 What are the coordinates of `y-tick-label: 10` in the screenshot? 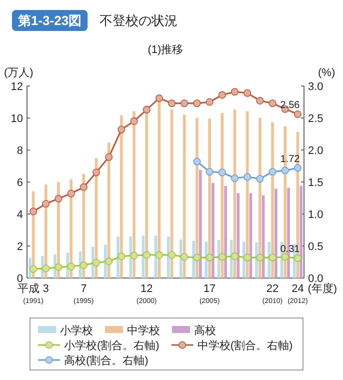 It's located at (16, 119).